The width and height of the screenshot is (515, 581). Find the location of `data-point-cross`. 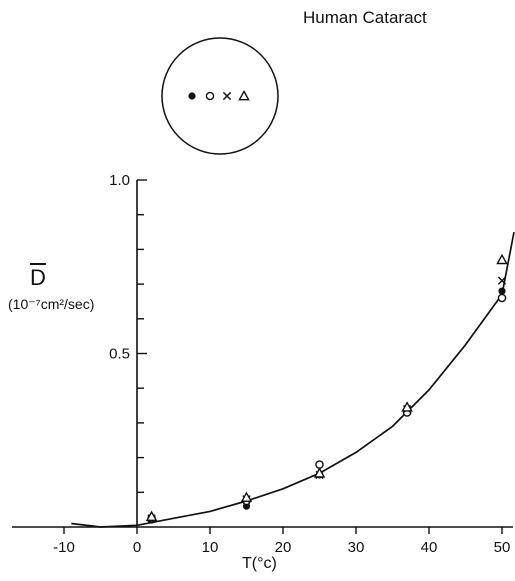

data-point-cross is located at coordinates (502, 280).